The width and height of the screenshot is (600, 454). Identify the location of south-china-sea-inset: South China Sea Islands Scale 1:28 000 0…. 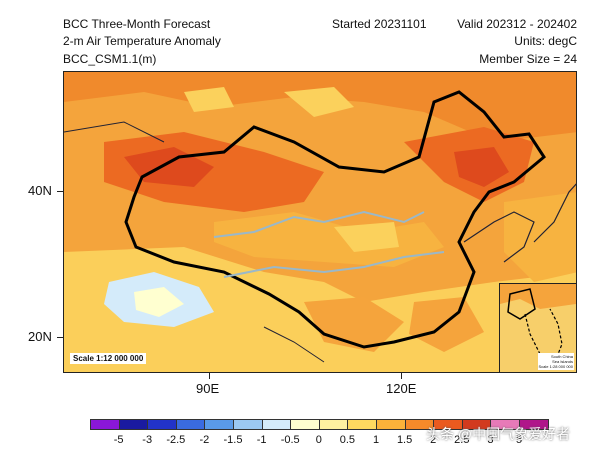
(538, 328).